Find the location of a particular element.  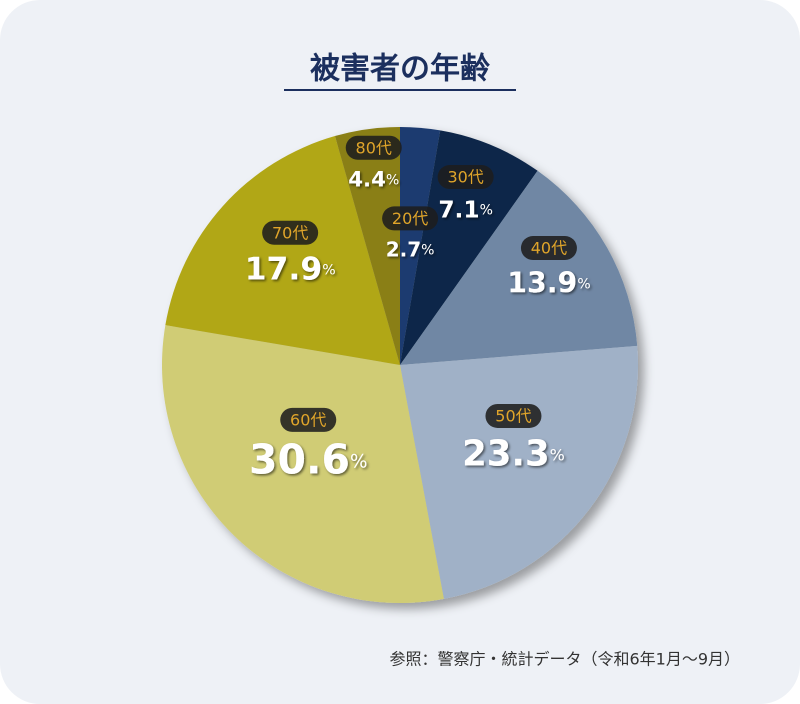

value-label: 4.4% is located at coordinates (373, 179).